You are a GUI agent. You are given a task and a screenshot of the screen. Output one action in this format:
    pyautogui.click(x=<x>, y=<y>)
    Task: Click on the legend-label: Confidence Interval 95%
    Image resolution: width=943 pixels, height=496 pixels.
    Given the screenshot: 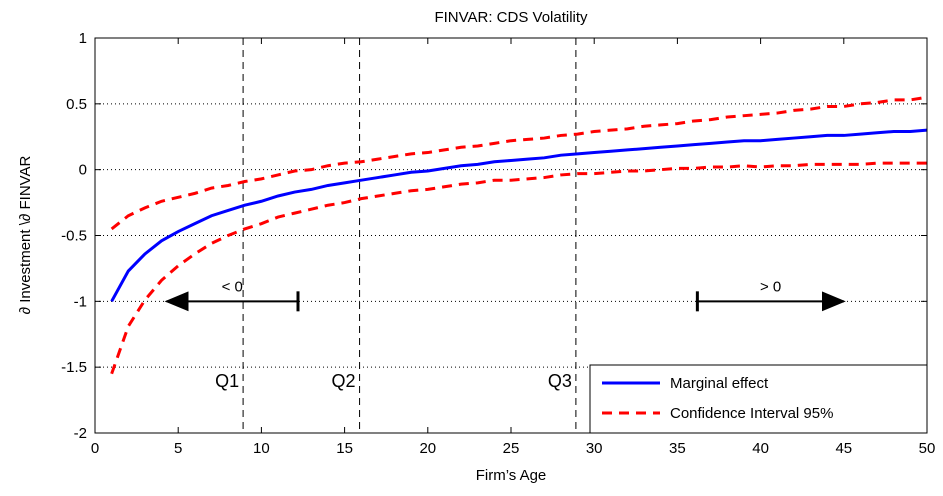 What is the action you would take?
    pyautogui.click(x=751, y=413)
    